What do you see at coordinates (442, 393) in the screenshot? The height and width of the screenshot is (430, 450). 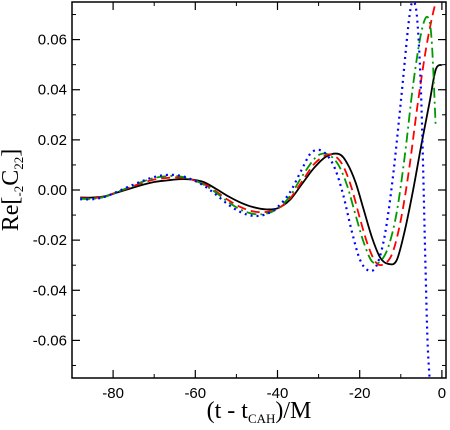 I see `x-tick-label: 0` at bounding box center [442, 393].